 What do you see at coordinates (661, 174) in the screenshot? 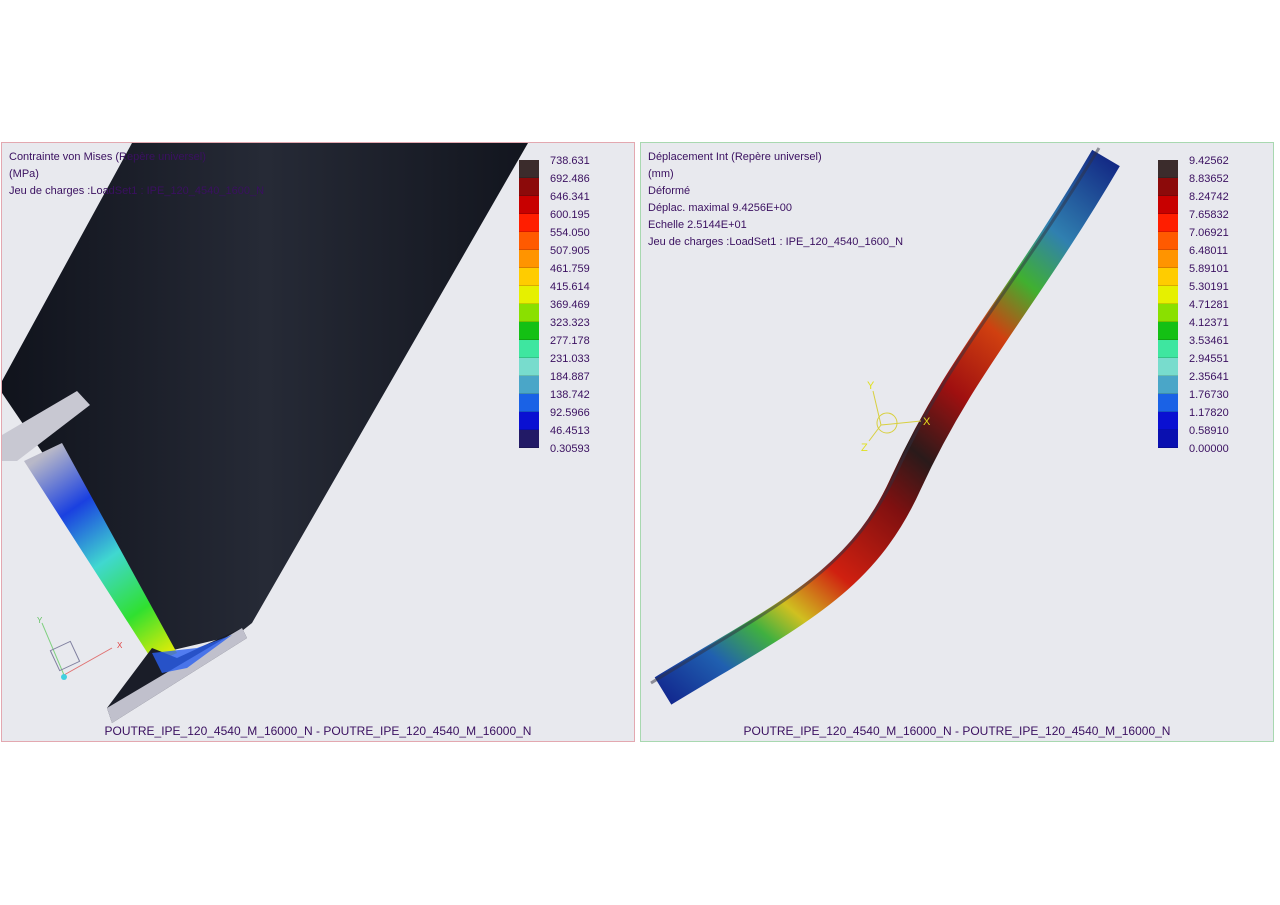
I see `result-unit: (mm)` at bounding box center [661, 174].